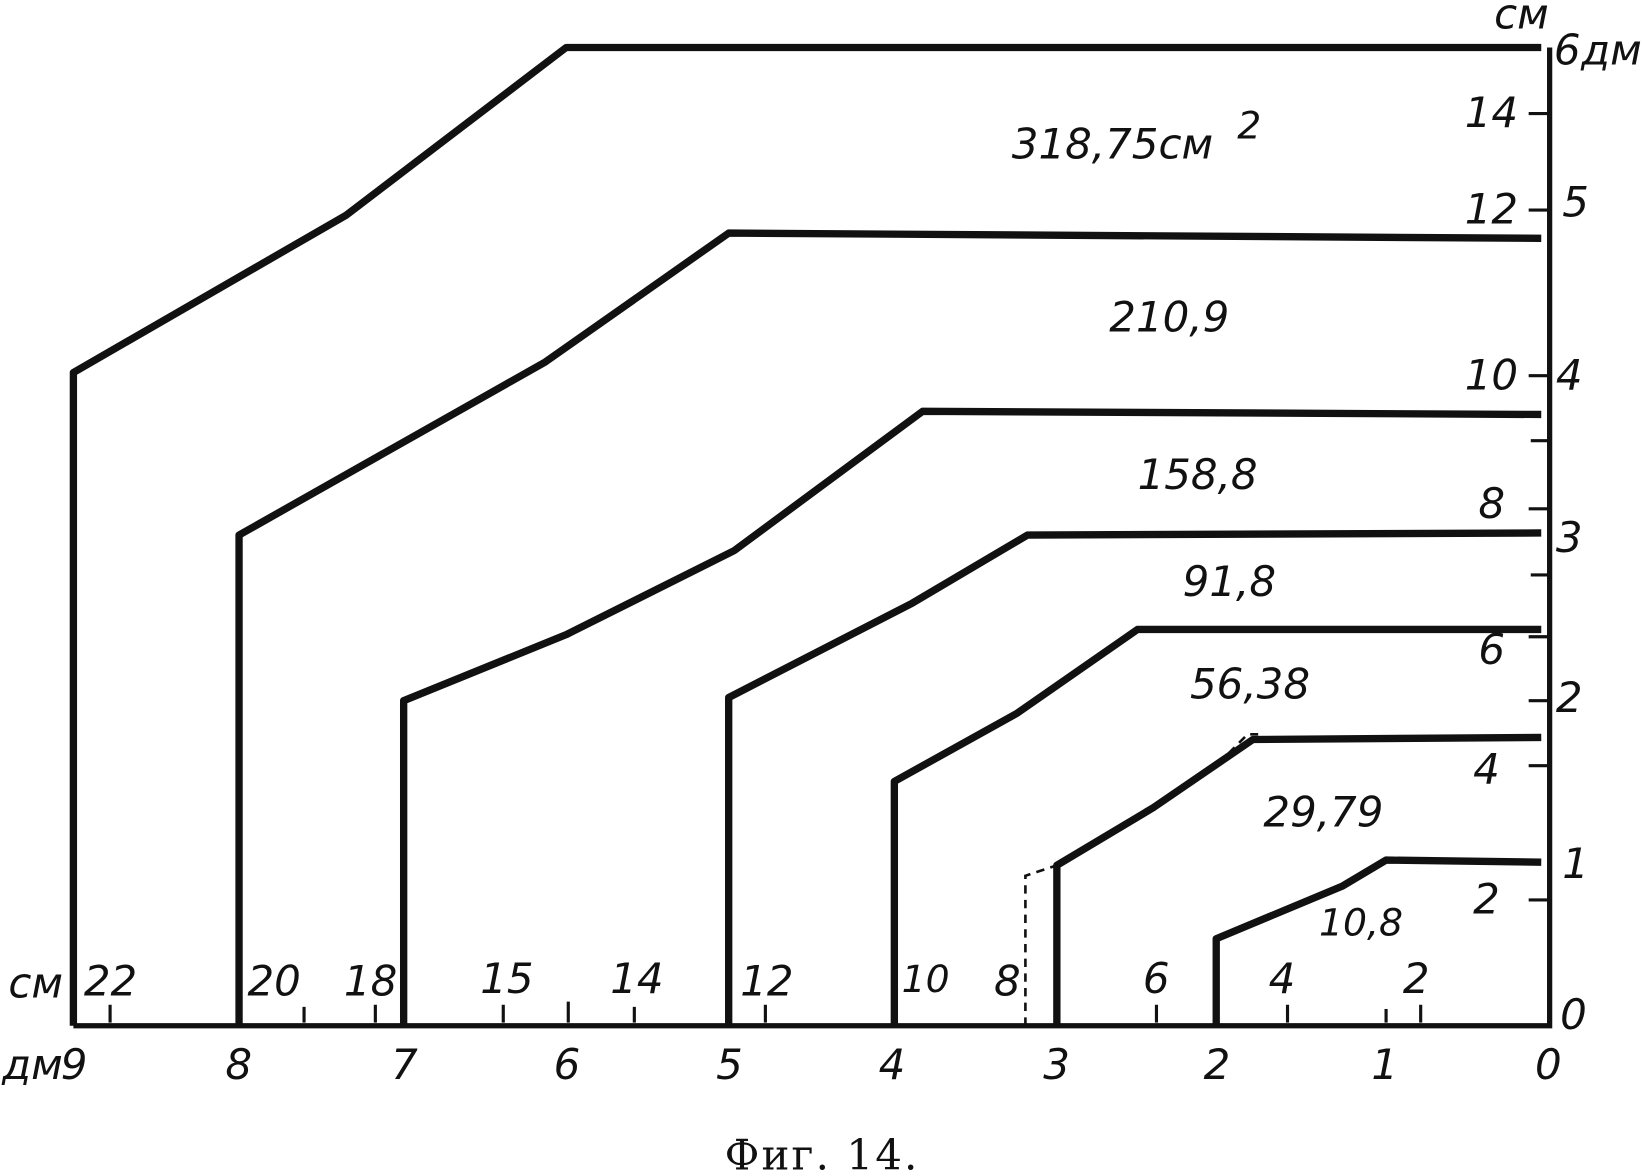 This screenshot has width=1644, height=1176. What do you see at coordinates (1323, 811) in the screenshot?
I see `area-label: 29,79` at bounding box center [1323, 811].